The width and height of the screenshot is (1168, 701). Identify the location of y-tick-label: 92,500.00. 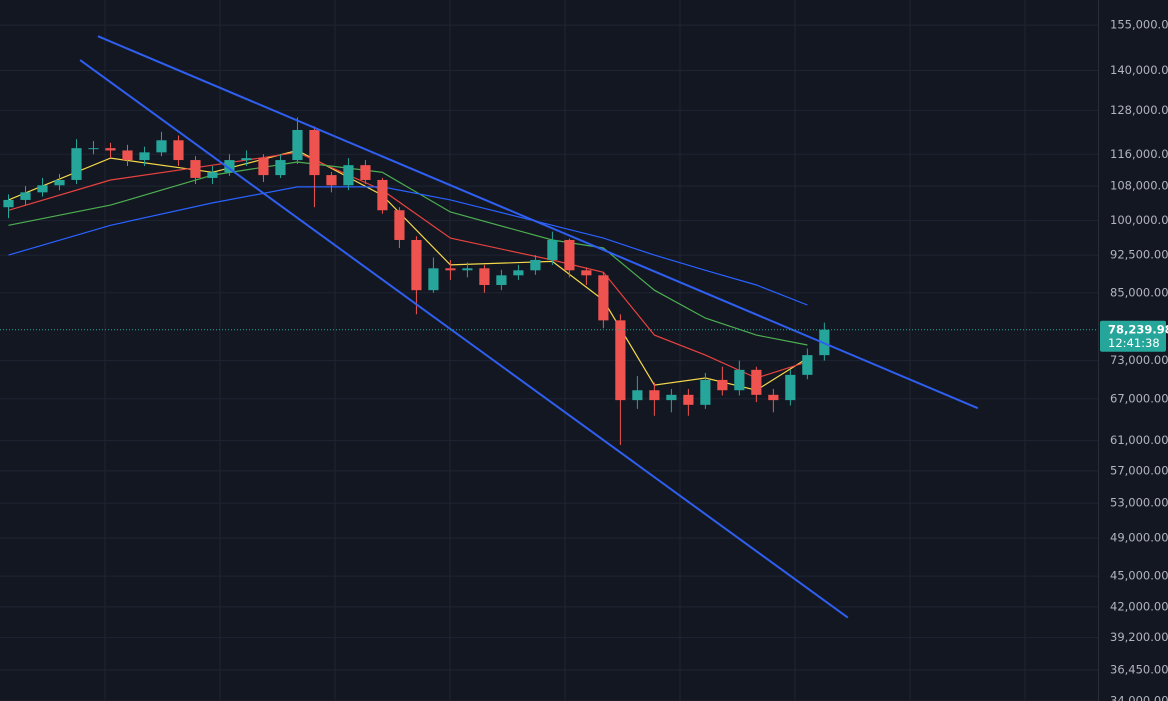
(1139, 255).